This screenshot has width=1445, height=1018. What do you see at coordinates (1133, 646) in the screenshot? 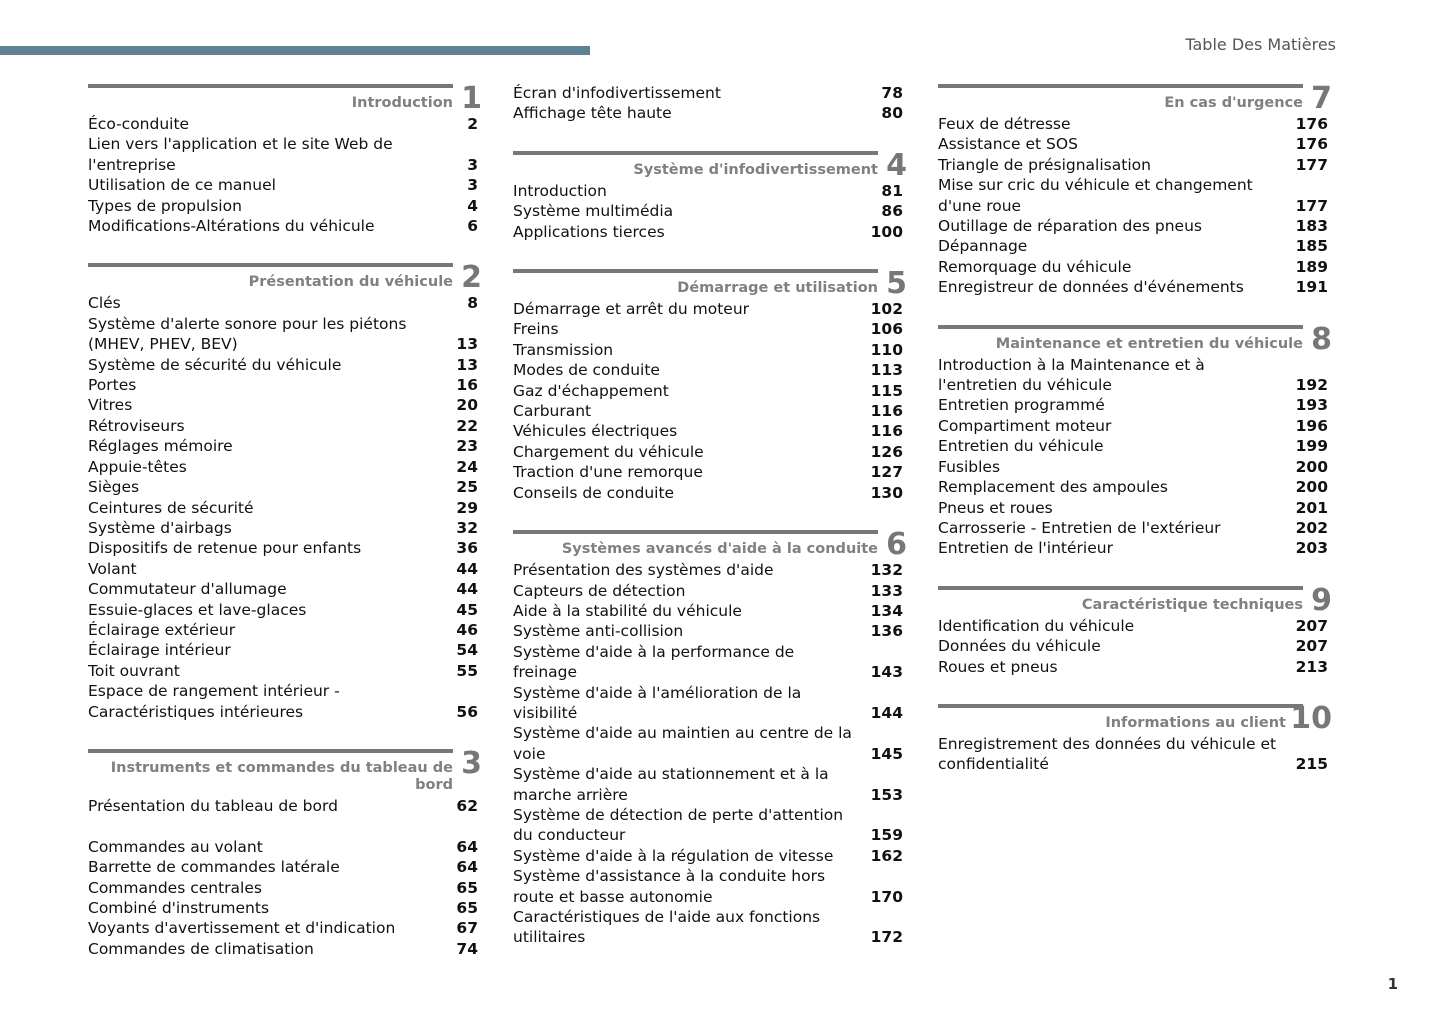
I see `toc-entry: Données du véhicule 207` at bounding box center [1133, 646].